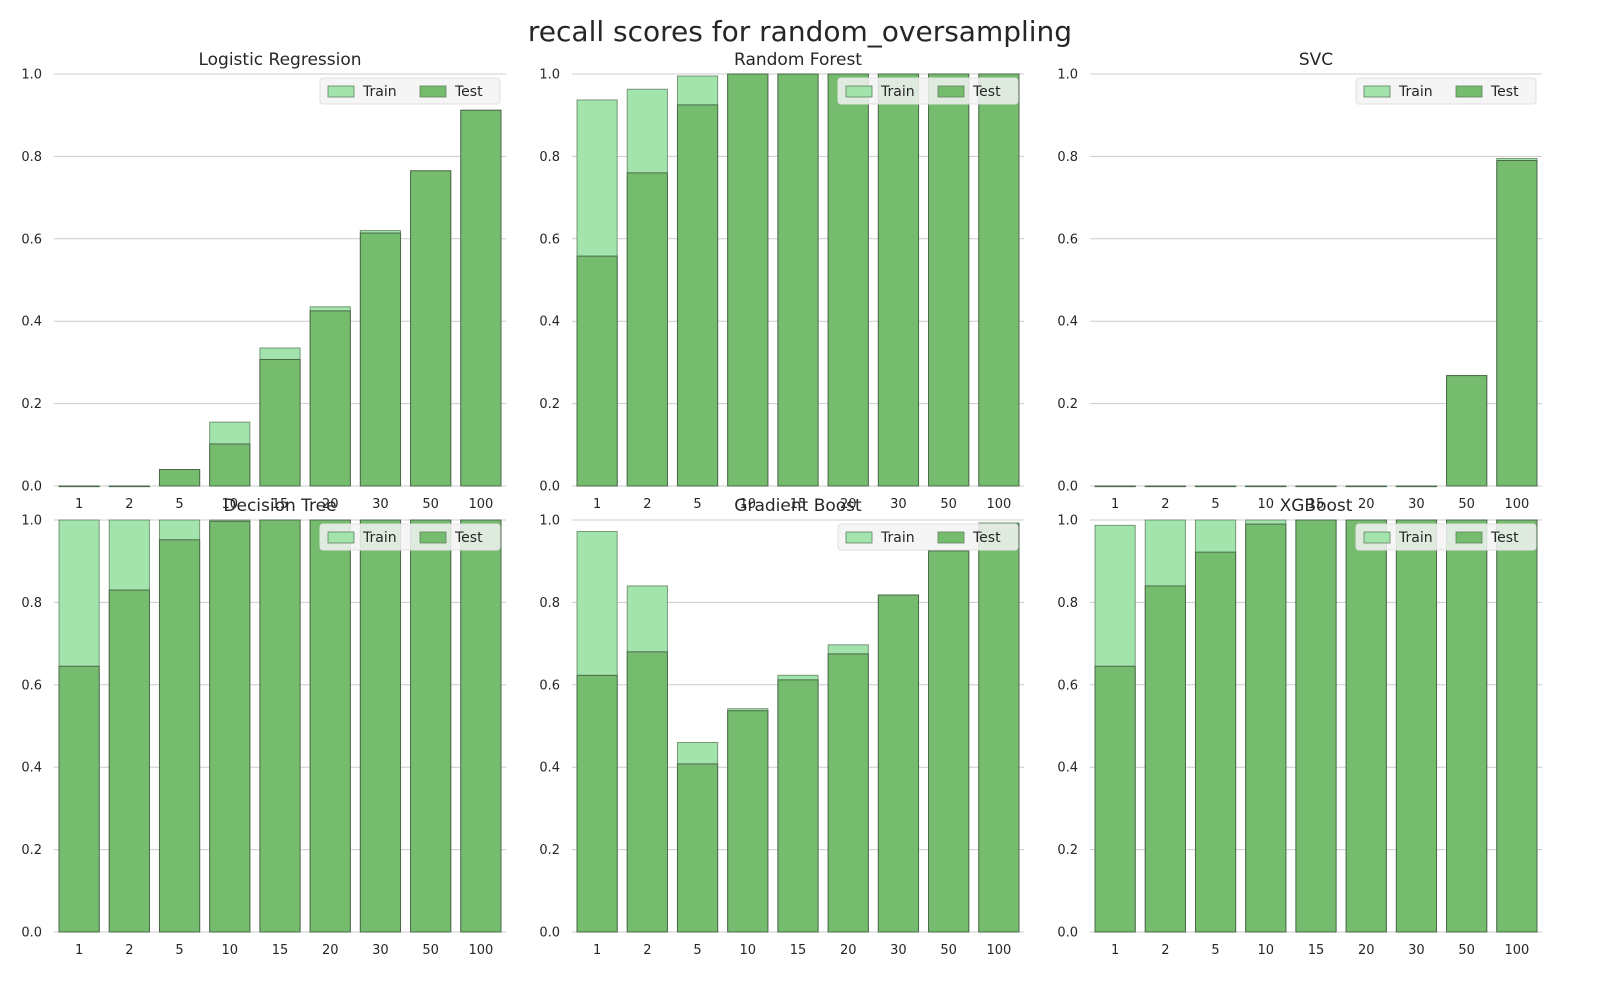  What do you see at coordinates (597, 950) in the screenshot?
I see `x-tick-label: 1` at bounding box center [597, 950].